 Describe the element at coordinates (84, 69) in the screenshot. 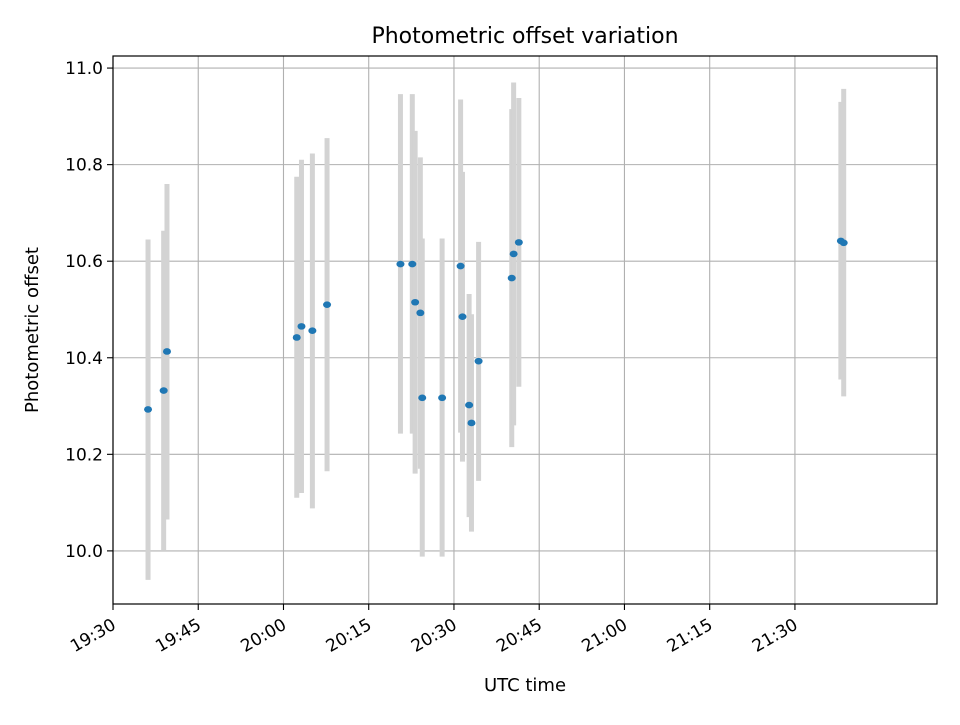

I see `y-tick-label: 11.0` at that location.